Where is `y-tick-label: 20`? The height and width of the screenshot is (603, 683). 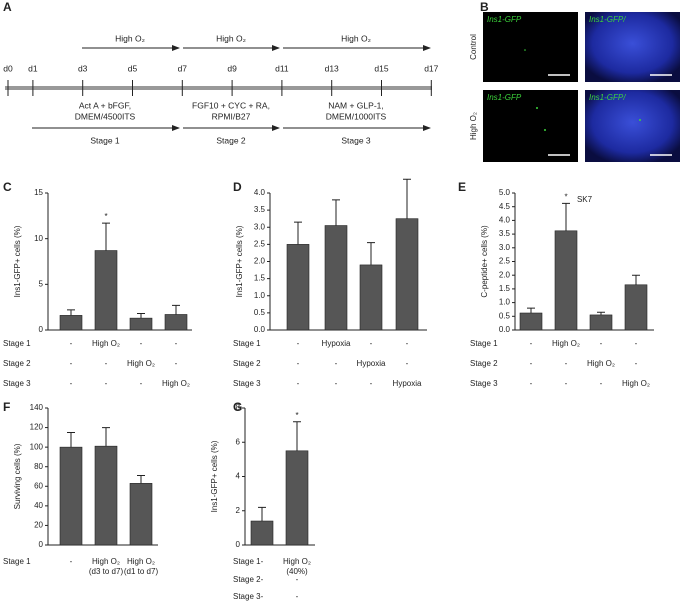 y-tick-label: 20 is located at coordinates (38, 525).